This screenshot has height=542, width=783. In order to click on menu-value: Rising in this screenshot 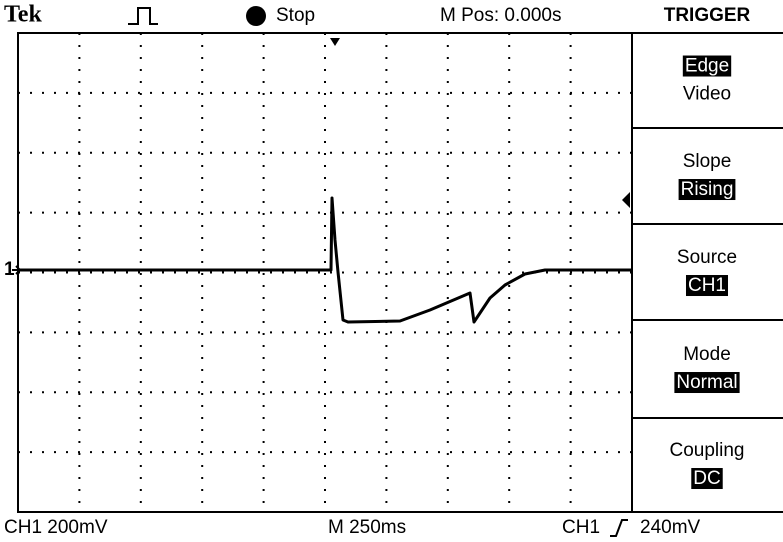, I will do `click(707, 189)`.